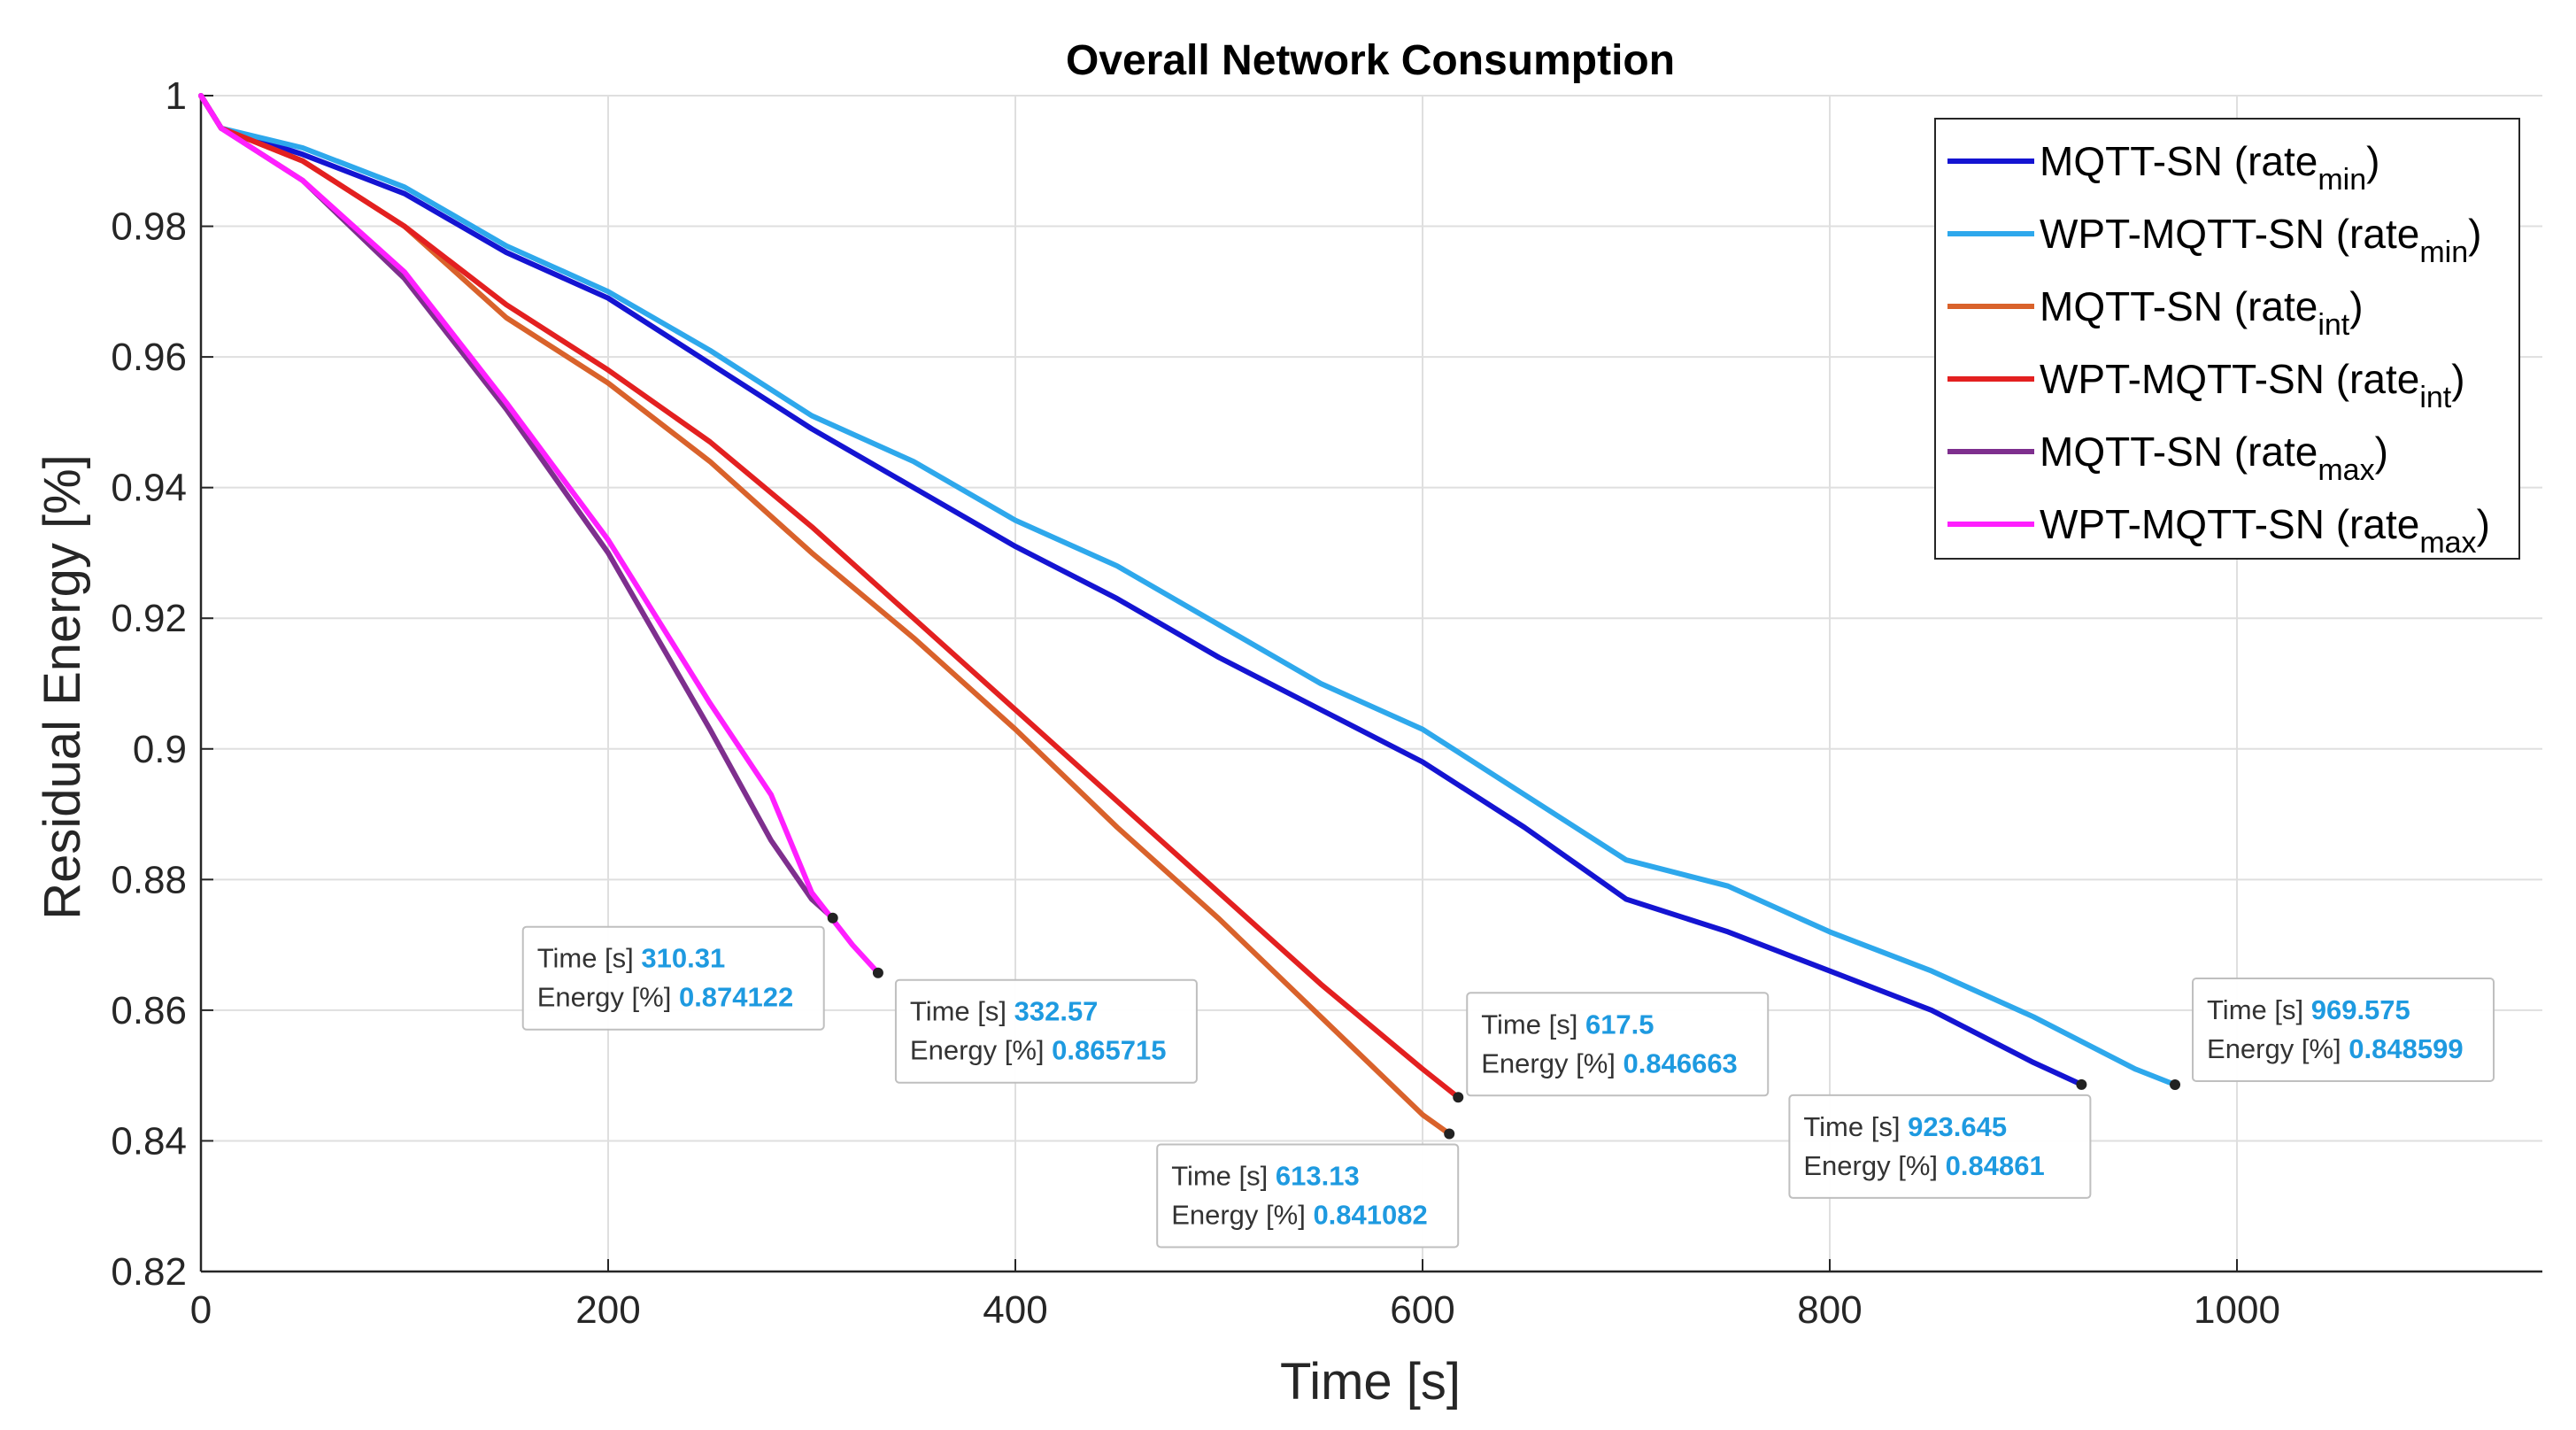 This screenshot has width=2576, height=1430. I want to click on datatip-energy-value: 0.846663, so click(1680, 1062).